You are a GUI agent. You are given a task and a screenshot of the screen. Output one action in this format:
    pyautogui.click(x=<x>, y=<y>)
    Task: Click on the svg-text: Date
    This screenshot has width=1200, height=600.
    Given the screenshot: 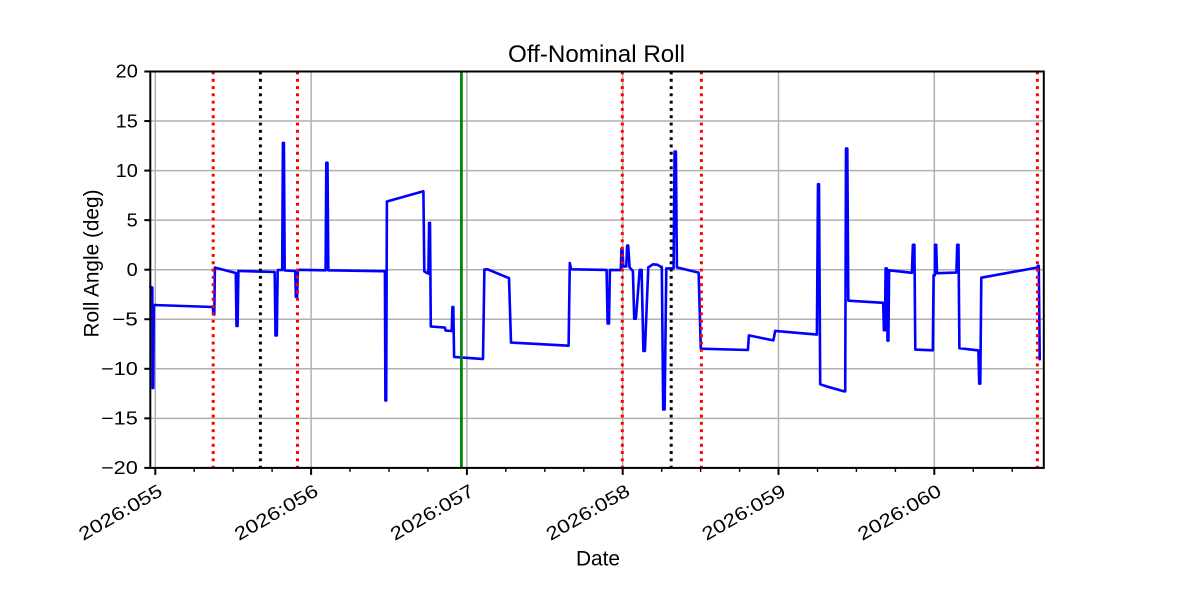 What is the action you would take?
    pyautogui.click(x=598, y=559)
    